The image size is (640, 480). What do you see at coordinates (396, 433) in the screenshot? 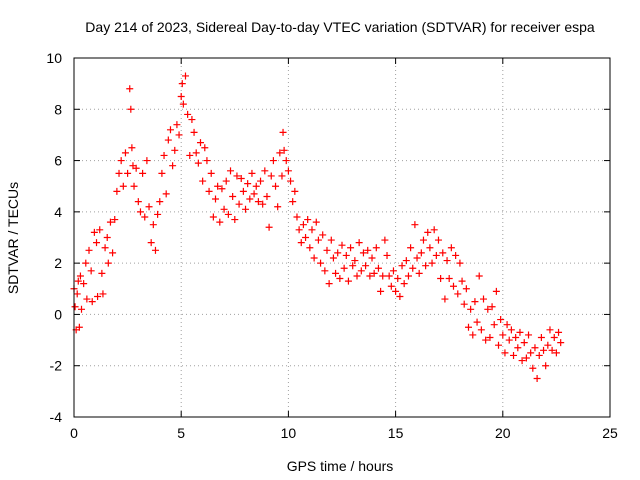
I see `x-tick-label: 15` at bounding box center [396, 433].